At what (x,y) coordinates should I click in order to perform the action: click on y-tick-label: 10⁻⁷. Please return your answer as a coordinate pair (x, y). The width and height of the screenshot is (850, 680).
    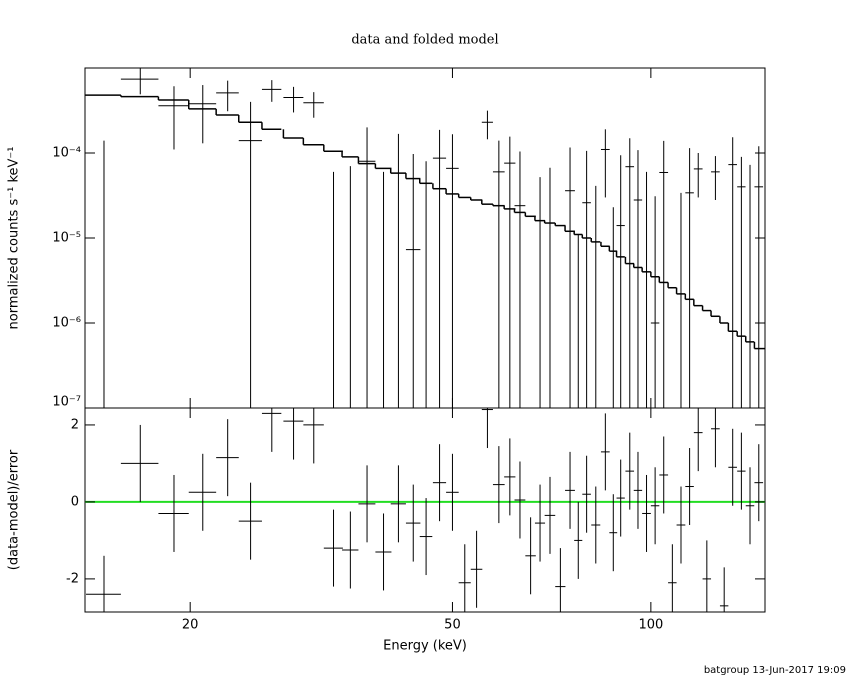
    Looking at the image, I should click on (66, 402).